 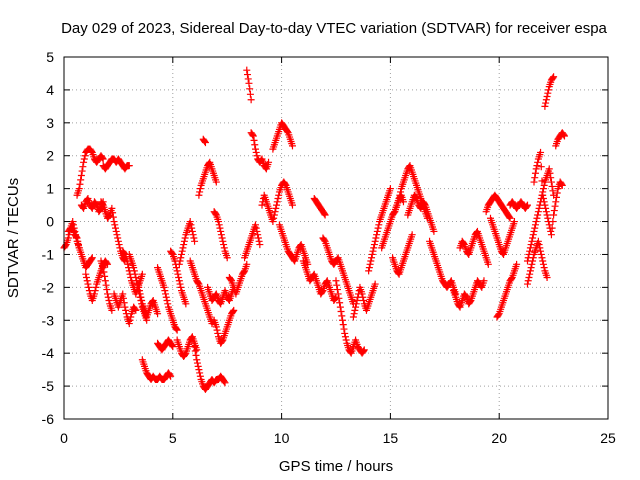 I want to click on x-tick-label: 15, so click(x=391, y=438).